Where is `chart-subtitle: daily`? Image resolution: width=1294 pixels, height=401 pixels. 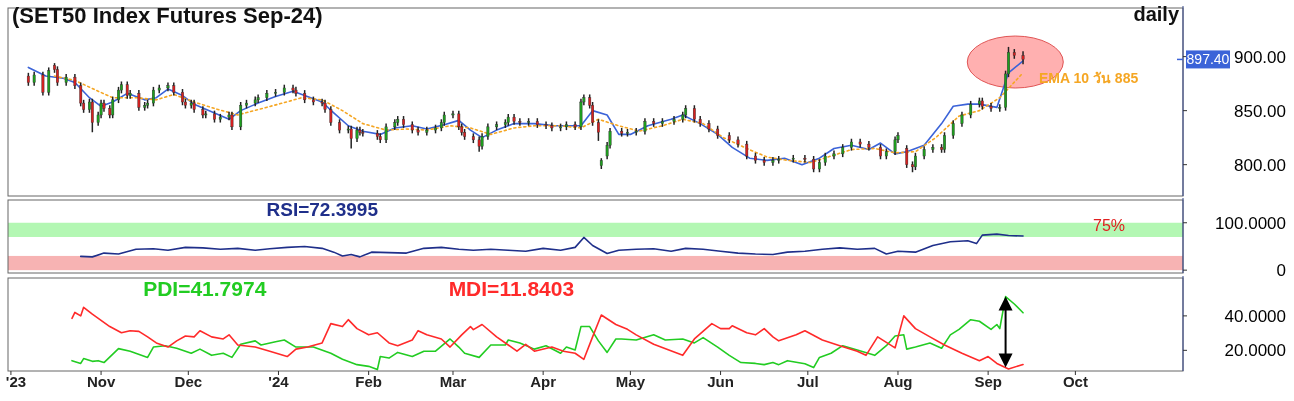
chart-subtitle: daily is located at coordinates (1156, 14).